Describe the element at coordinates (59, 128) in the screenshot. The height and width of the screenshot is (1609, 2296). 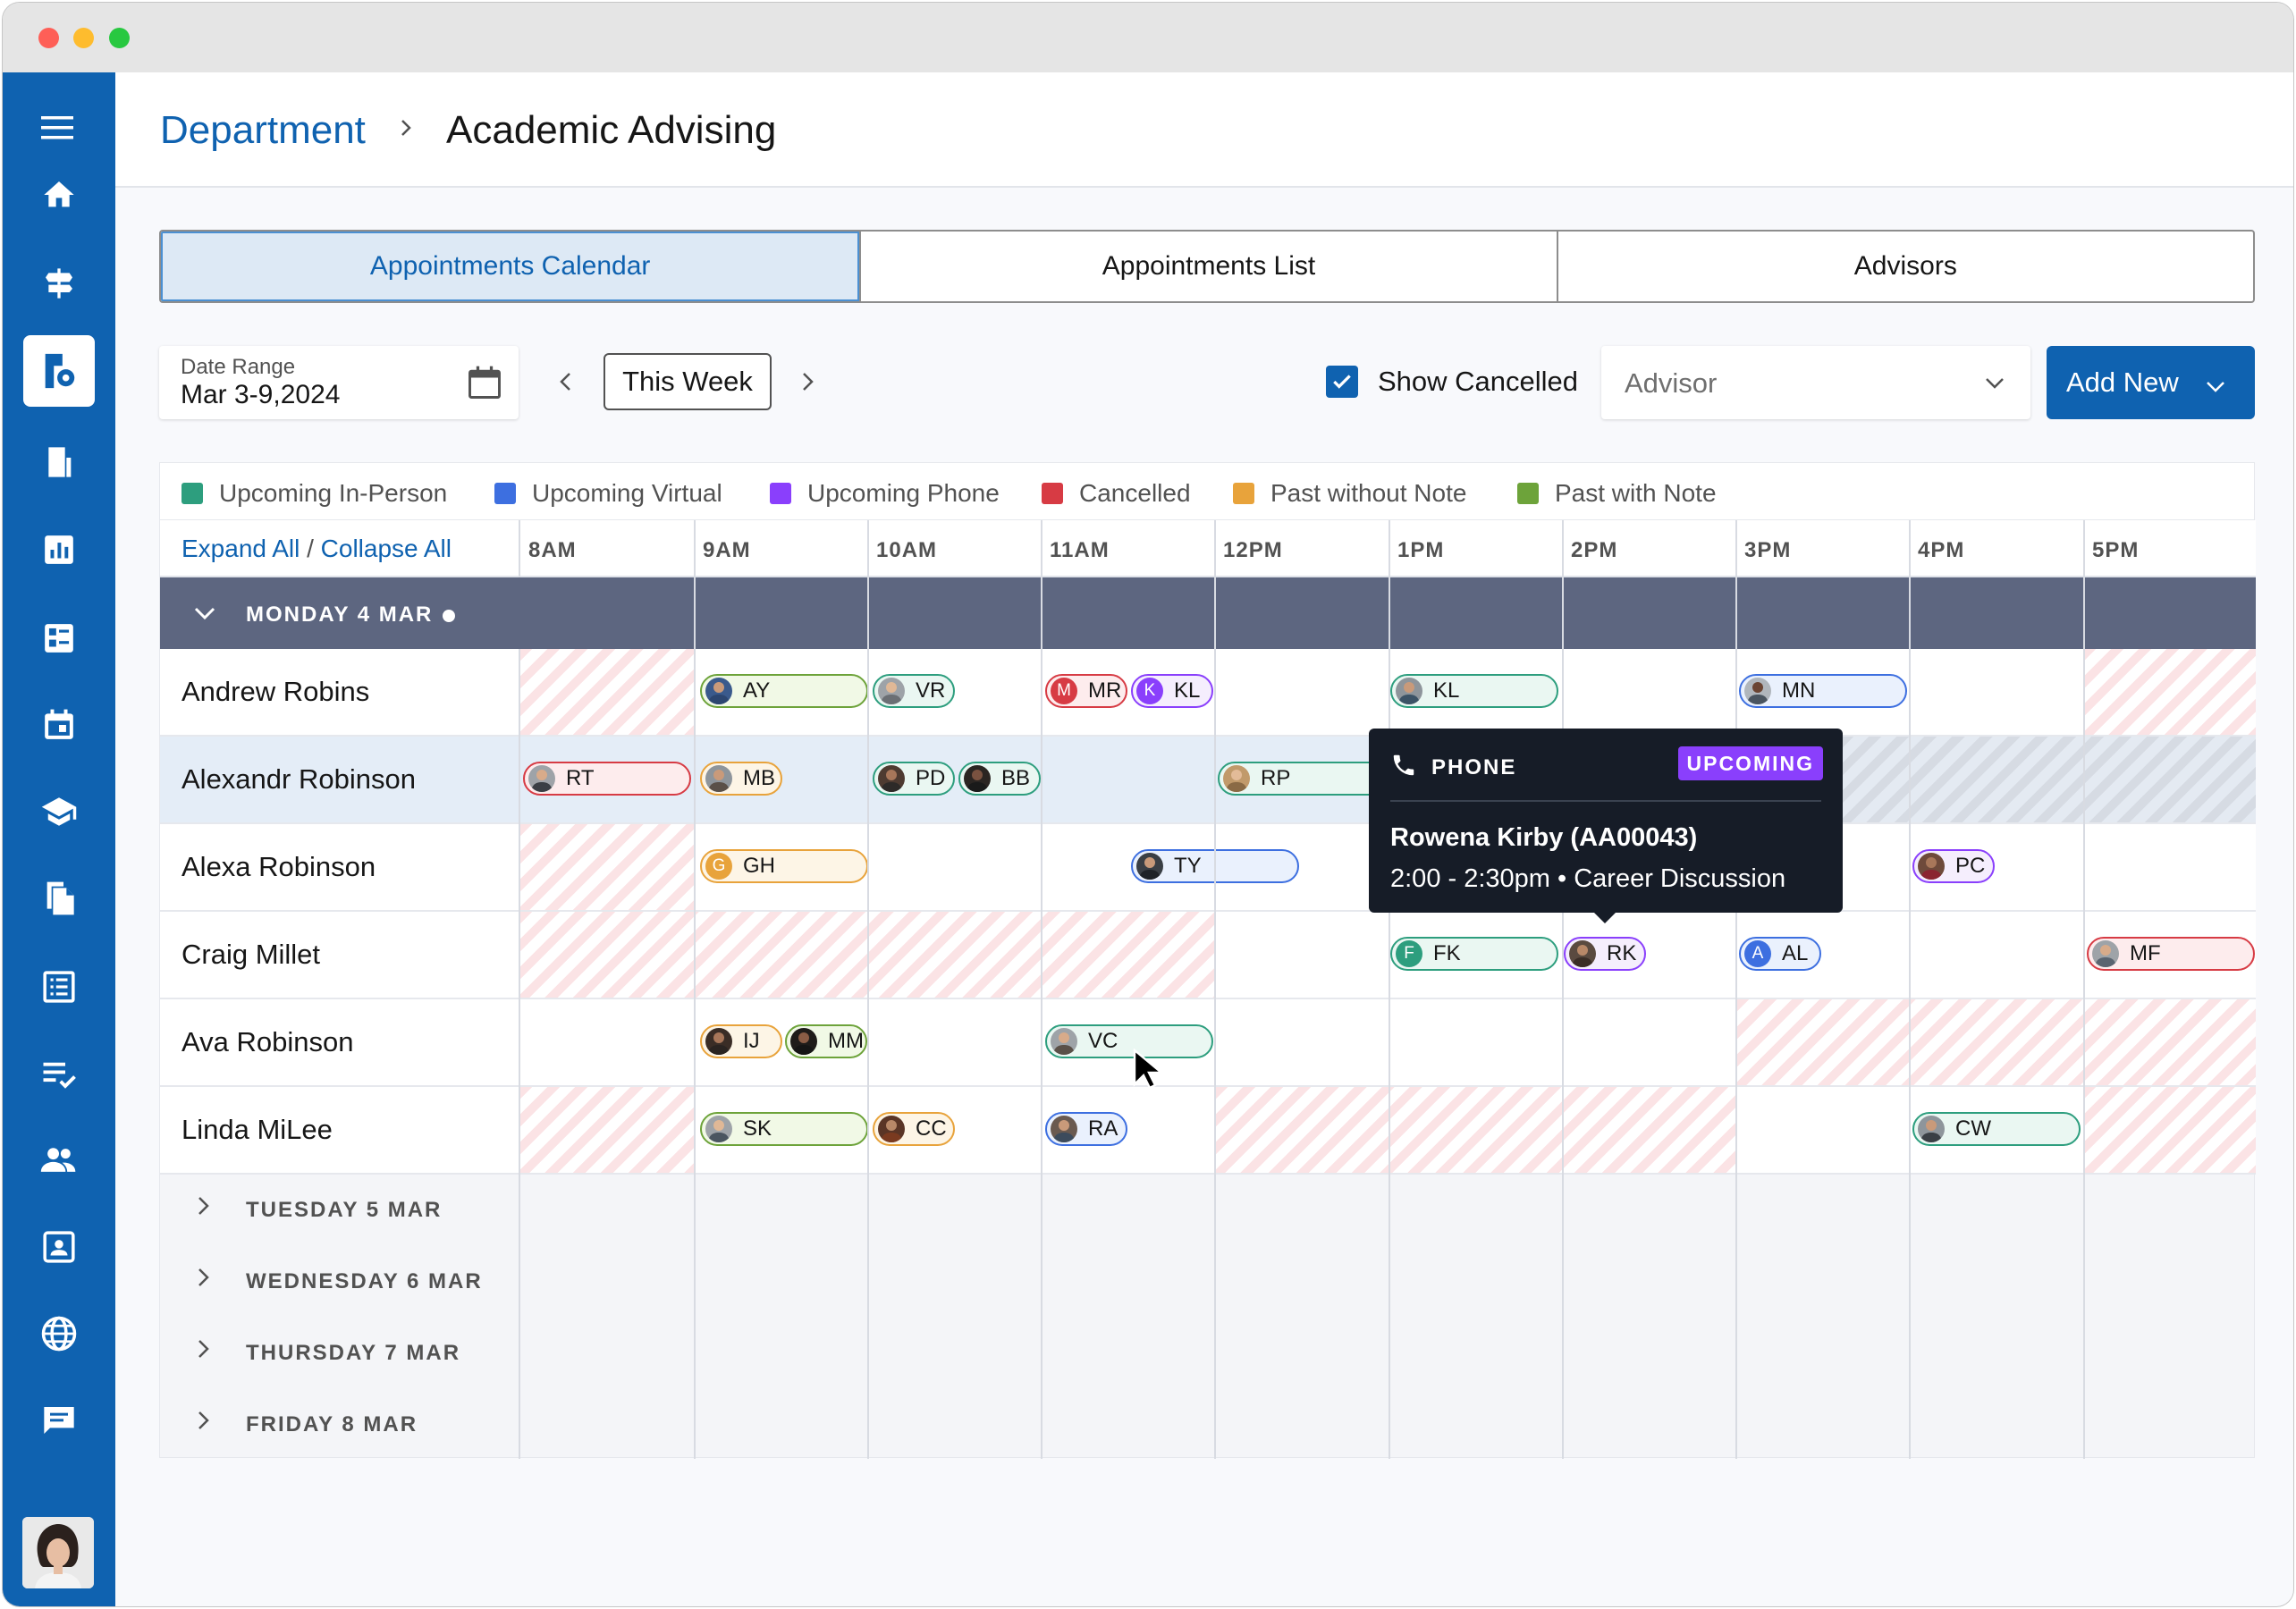
I see `menu-icon` at that location.